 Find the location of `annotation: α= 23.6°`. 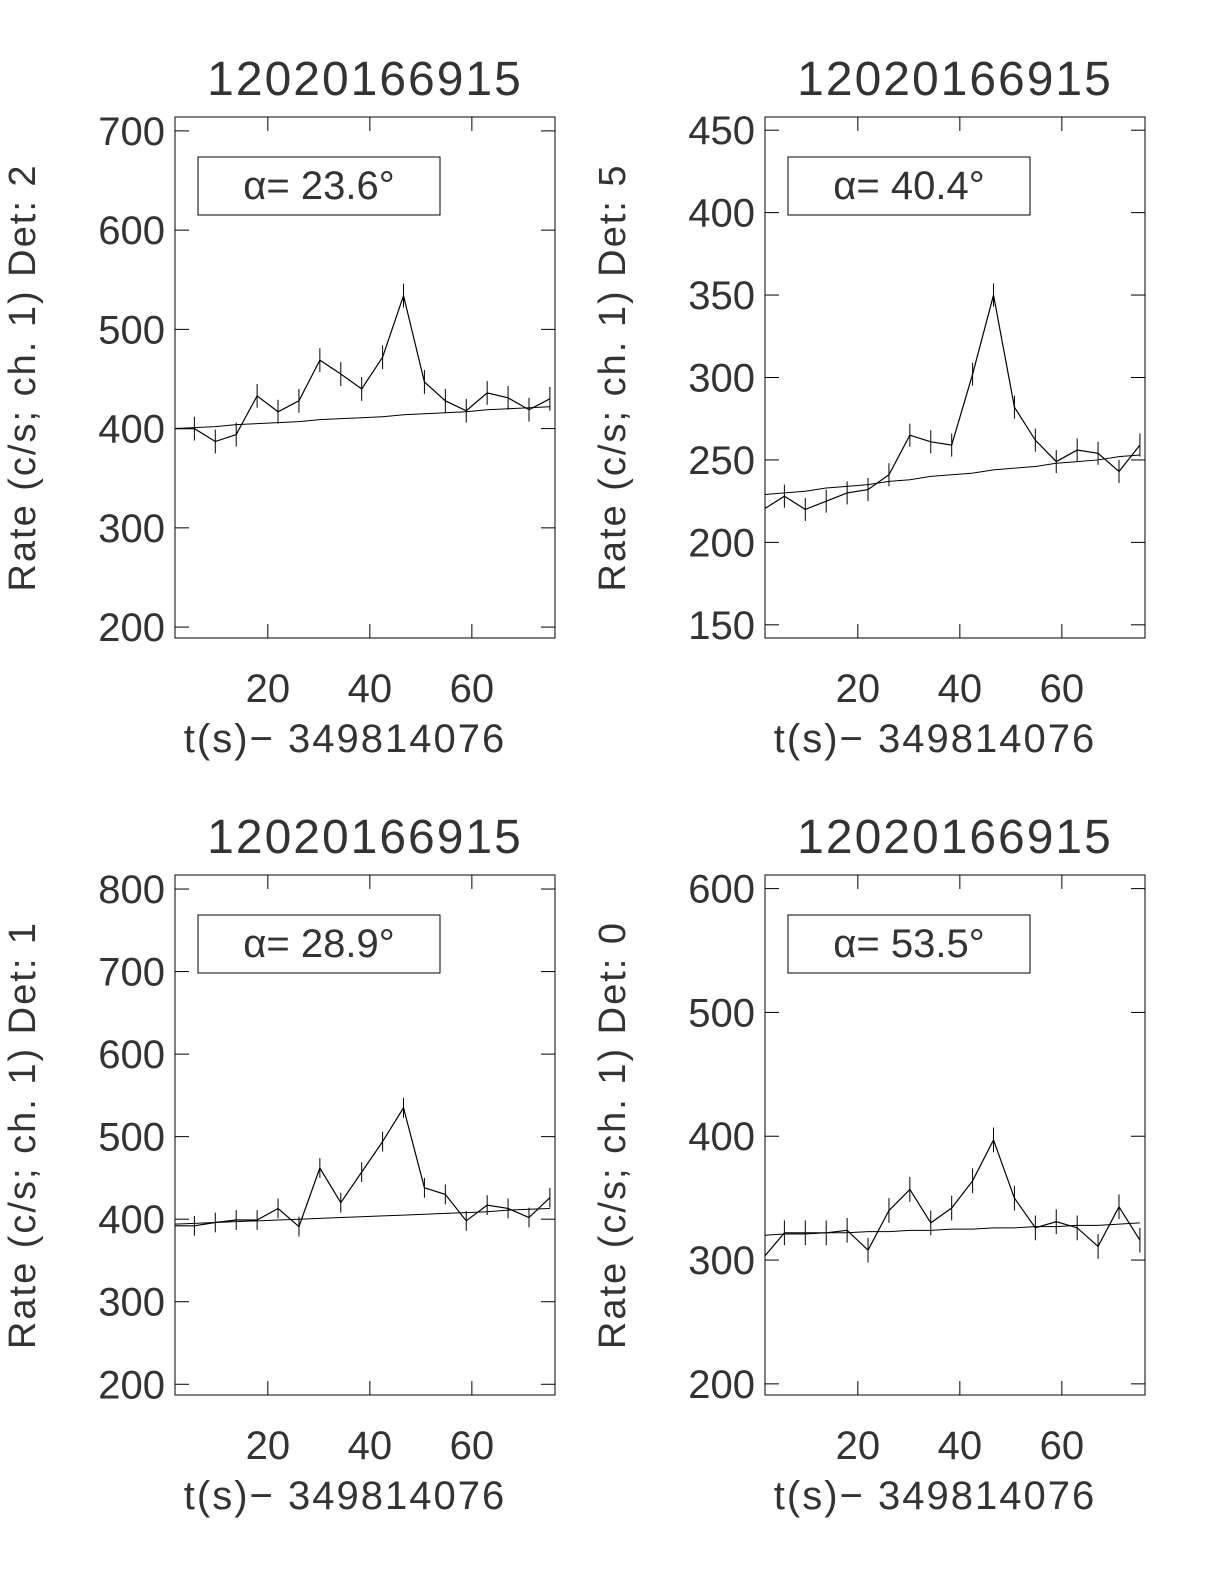

annotation: α= 23.6° is located at coordinates (318, 186).